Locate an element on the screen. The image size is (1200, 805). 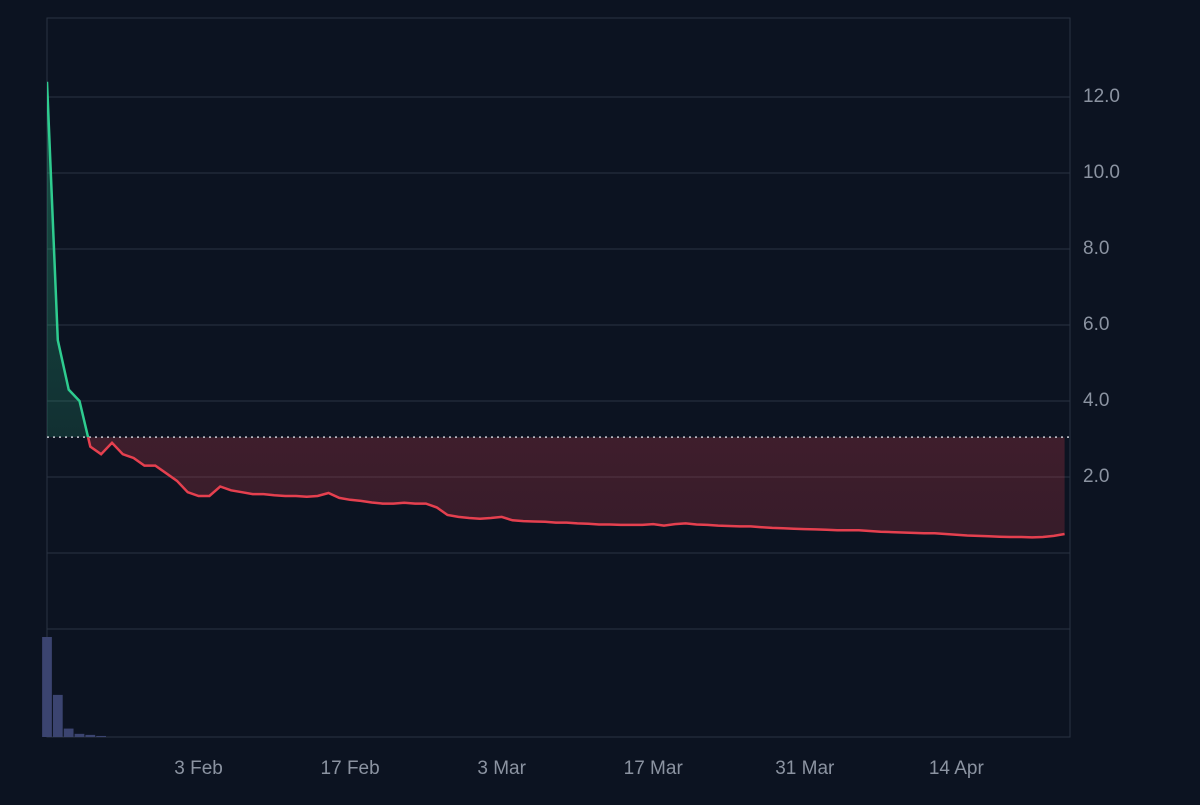
x-tick-label: 31 Mar is located at coordinates (805, 768).